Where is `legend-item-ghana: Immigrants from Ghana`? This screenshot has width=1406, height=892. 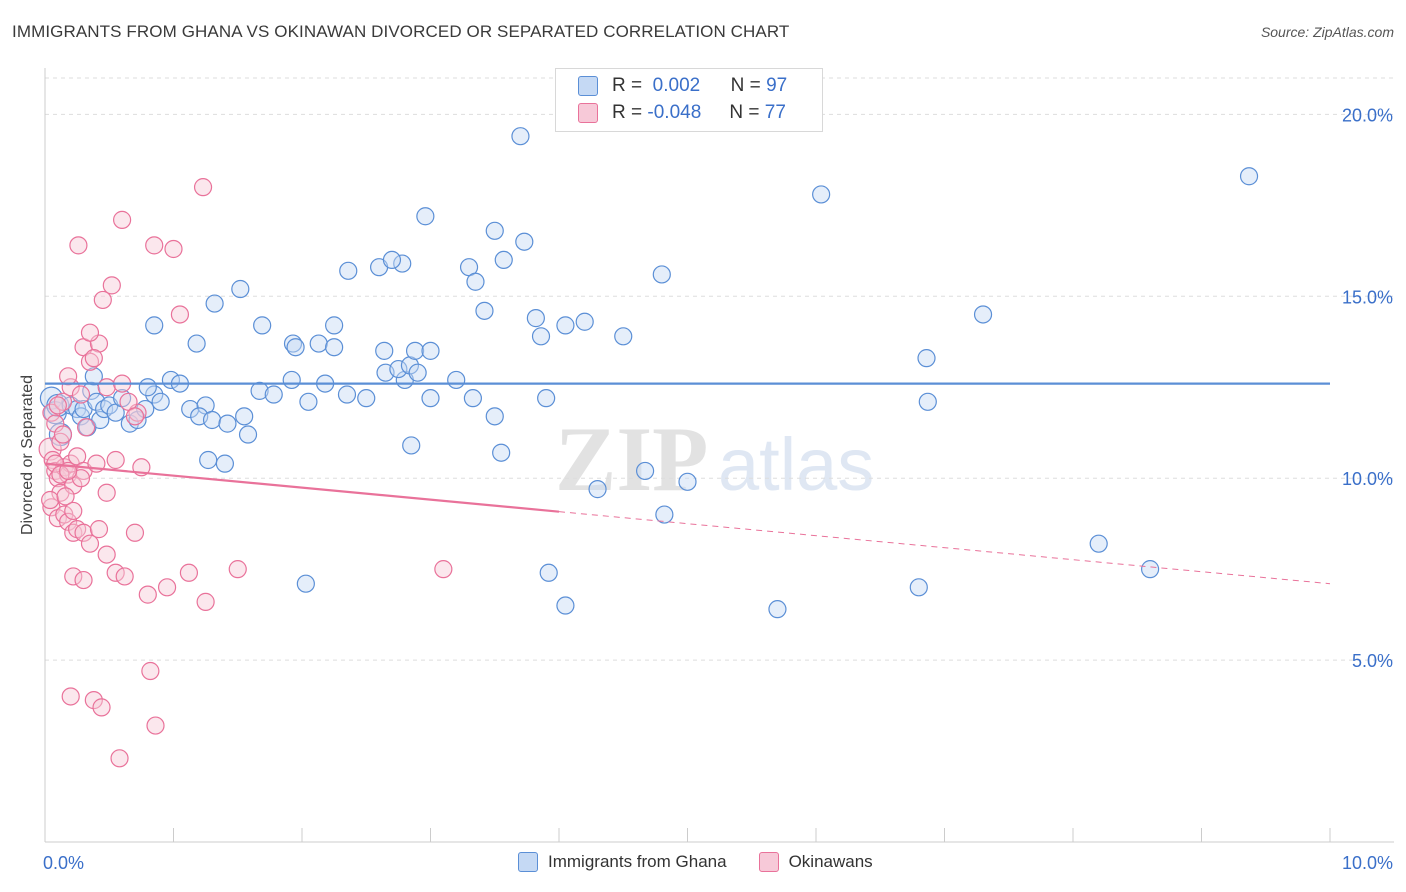 legend-item-ghana: Immigrants from Ghana is located at coordinates (622, 862).